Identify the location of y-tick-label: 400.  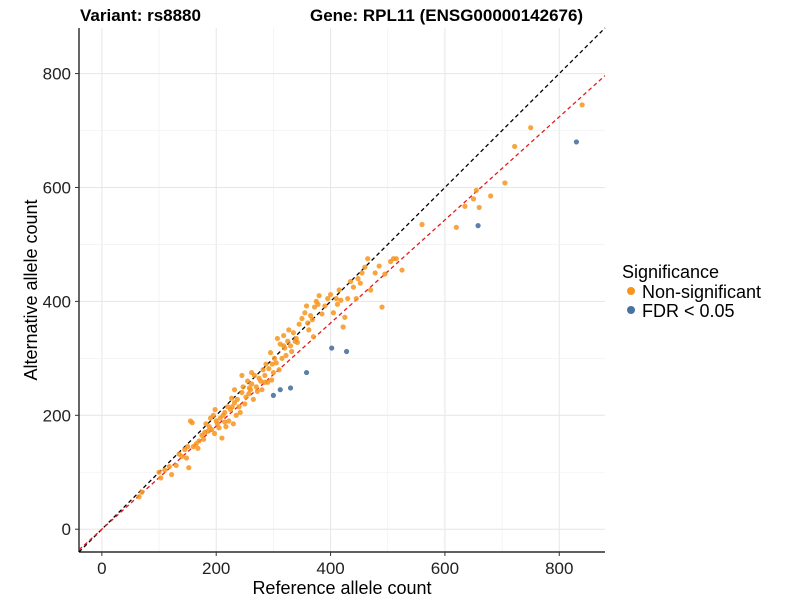
(57, 301).